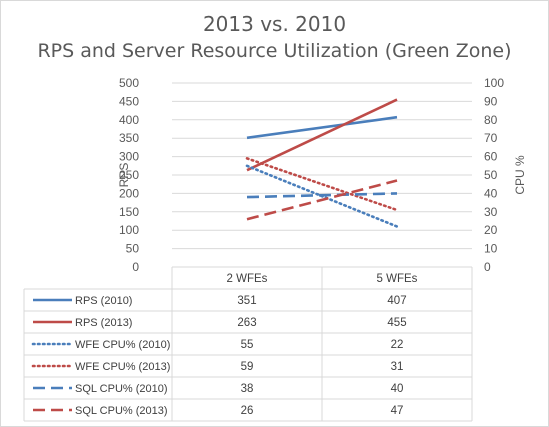  Describe the element at coordinates (487, 267) in the screenshot. I see `y2-tick-label: 0` at that location.